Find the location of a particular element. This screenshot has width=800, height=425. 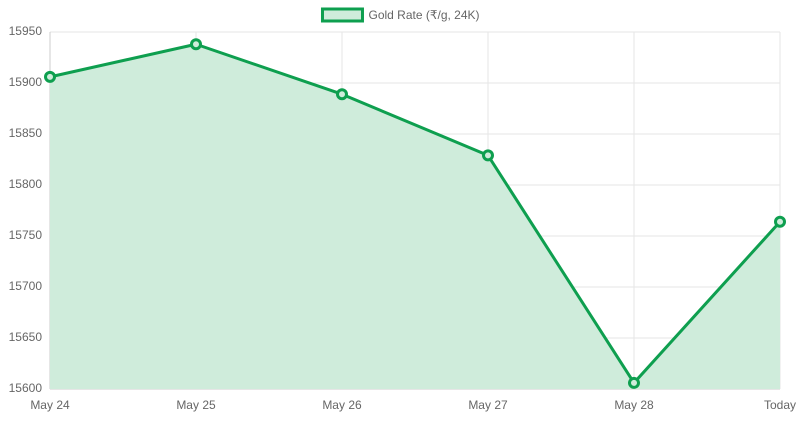

x-tick-label: May 24 is located at coordinates (50, 405).